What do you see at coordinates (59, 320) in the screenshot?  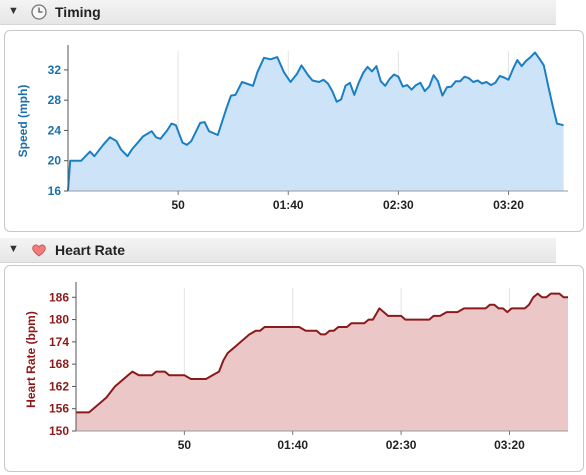 I see `heart-rate-y-tick-label: 180` at bounding box center [59, 320].